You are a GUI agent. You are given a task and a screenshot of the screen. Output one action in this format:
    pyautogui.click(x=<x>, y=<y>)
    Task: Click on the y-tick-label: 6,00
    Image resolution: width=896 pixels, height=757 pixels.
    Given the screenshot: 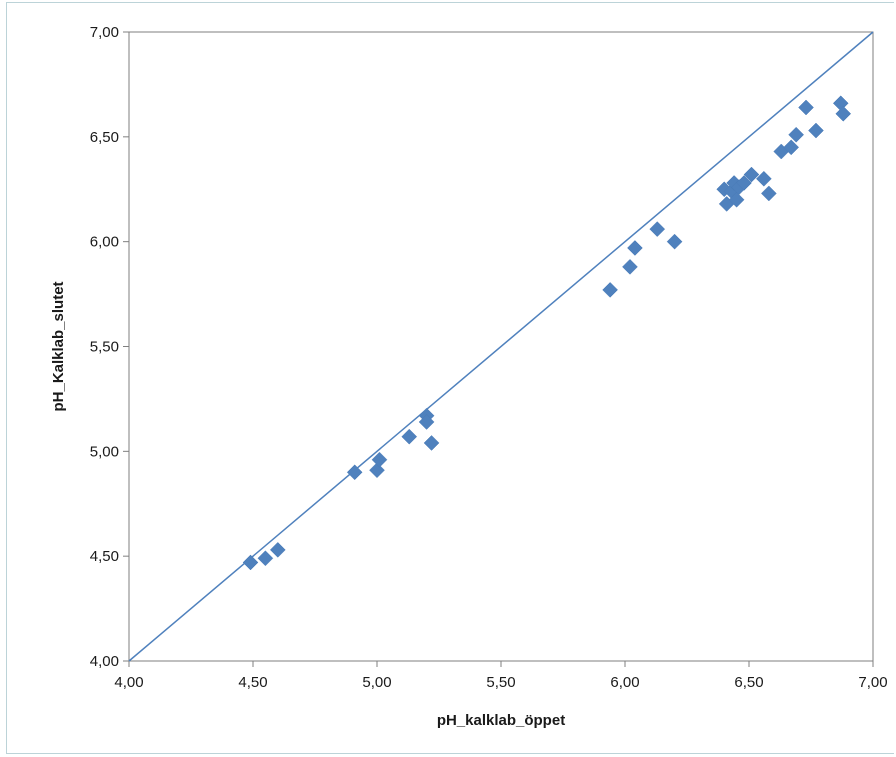 What is the action you would take?
    pyautogui.click(x=104, y=242)
    